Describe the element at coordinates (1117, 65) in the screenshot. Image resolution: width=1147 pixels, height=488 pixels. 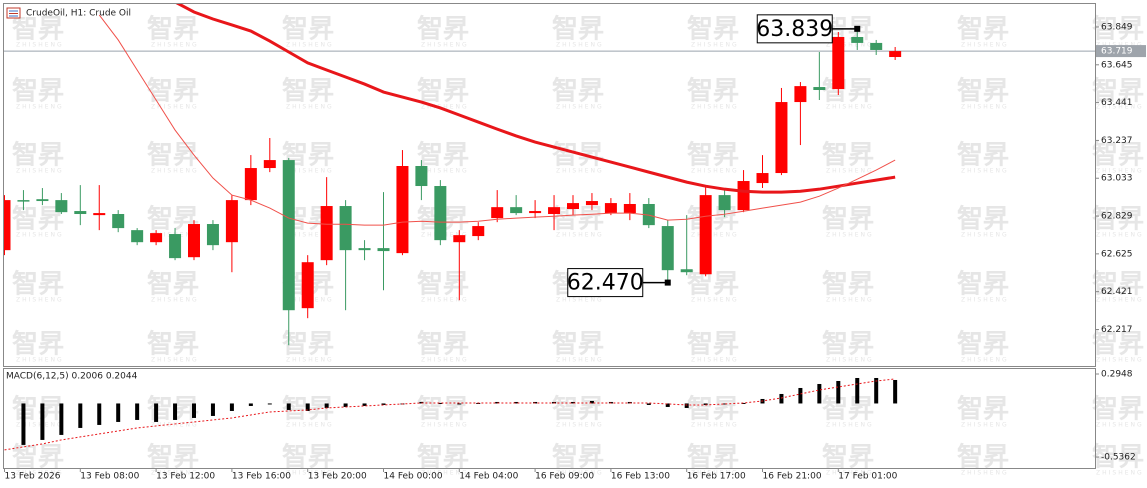
I see `y-tick-label: 63.645` at that location.